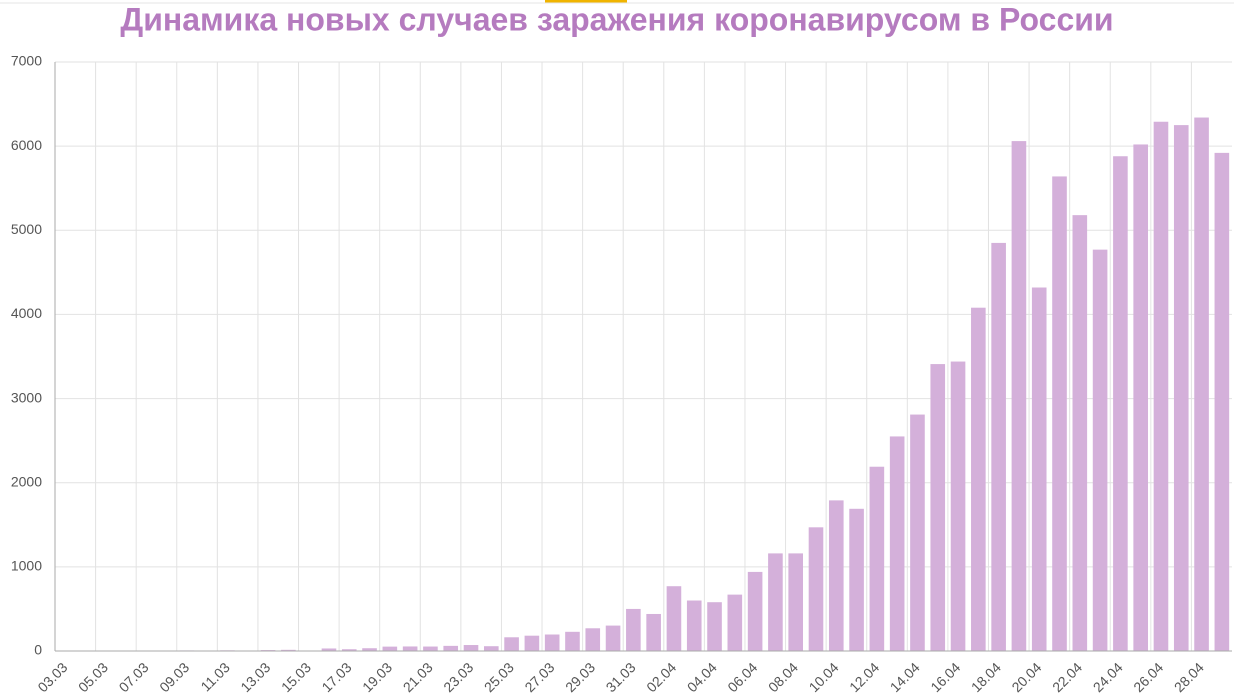 Image resolution: width=1234 pixels, height=700 pixels. Describe the element at coordinates (1067, 677) in the screenshot. I see `x-tick-label: 22.04` at that location.